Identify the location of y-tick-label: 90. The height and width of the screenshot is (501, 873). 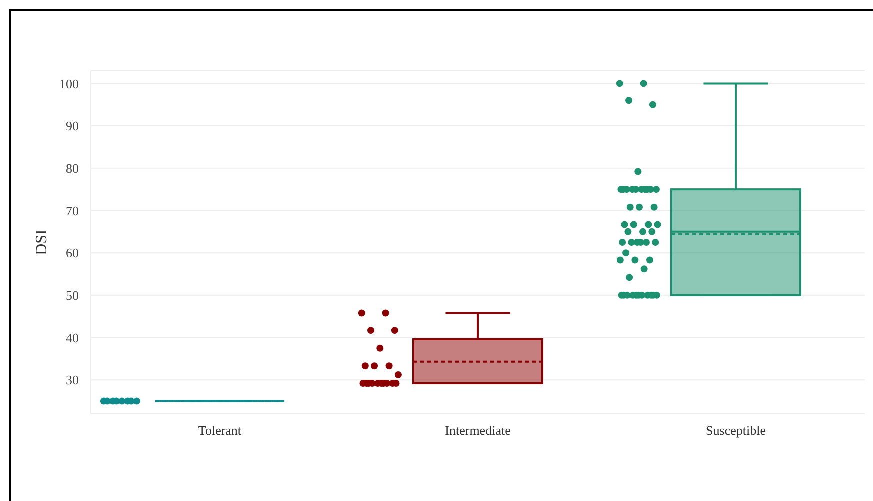
(72, 126).